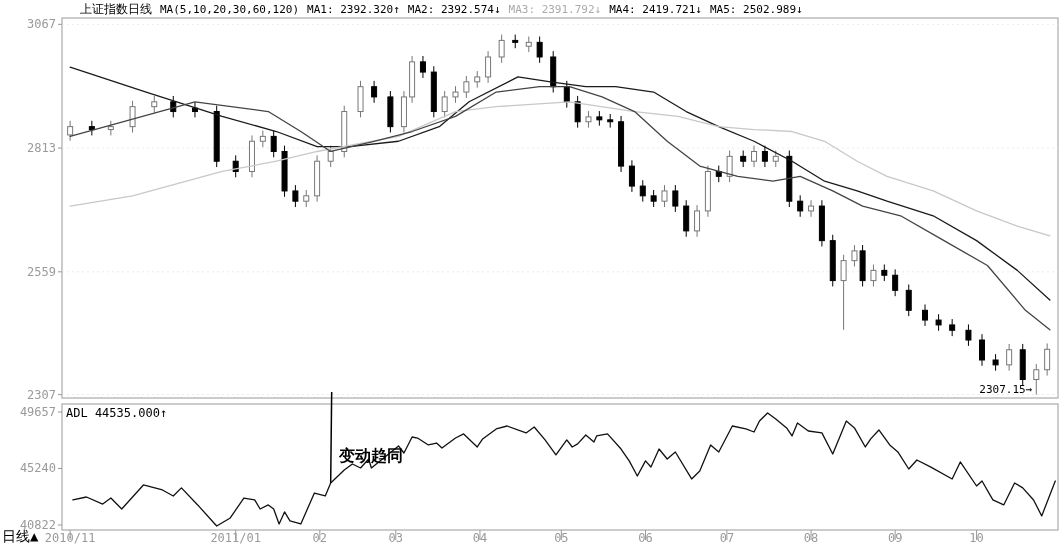 Image resolution: width=1063 pixels, height=545 pixels. What do you see at coordinates (1006, 389) in the screenshot?
I see `annotation: 2307.15→` at bounding box center [1006, 389].